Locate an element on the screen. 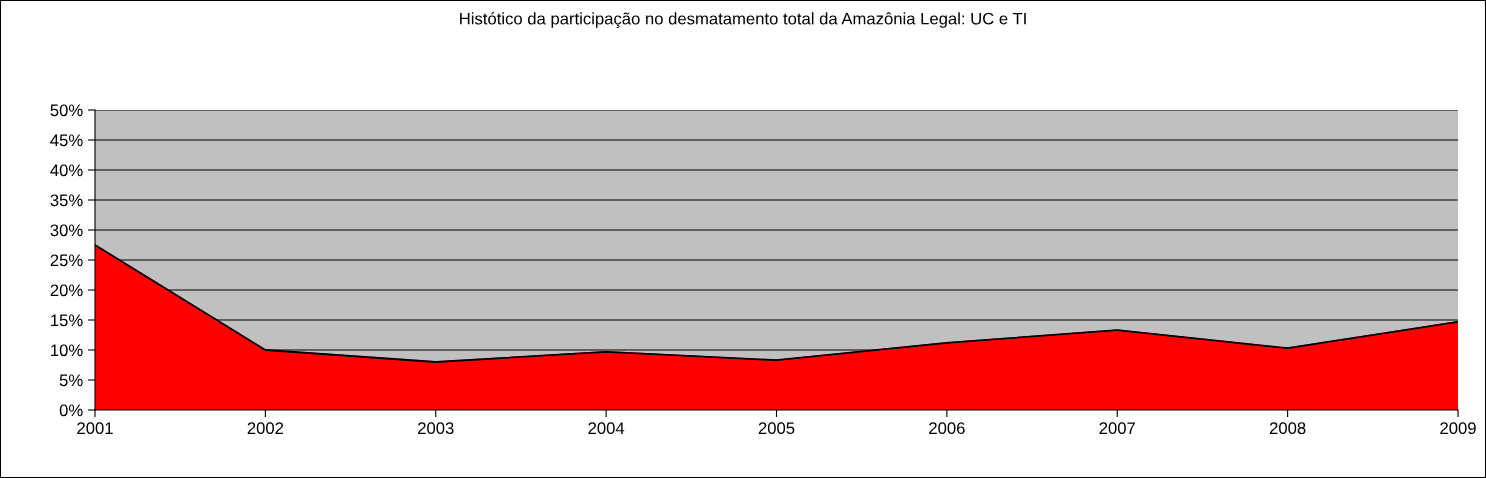  y-tick-label: 10% is located at coordinates (67, 350).